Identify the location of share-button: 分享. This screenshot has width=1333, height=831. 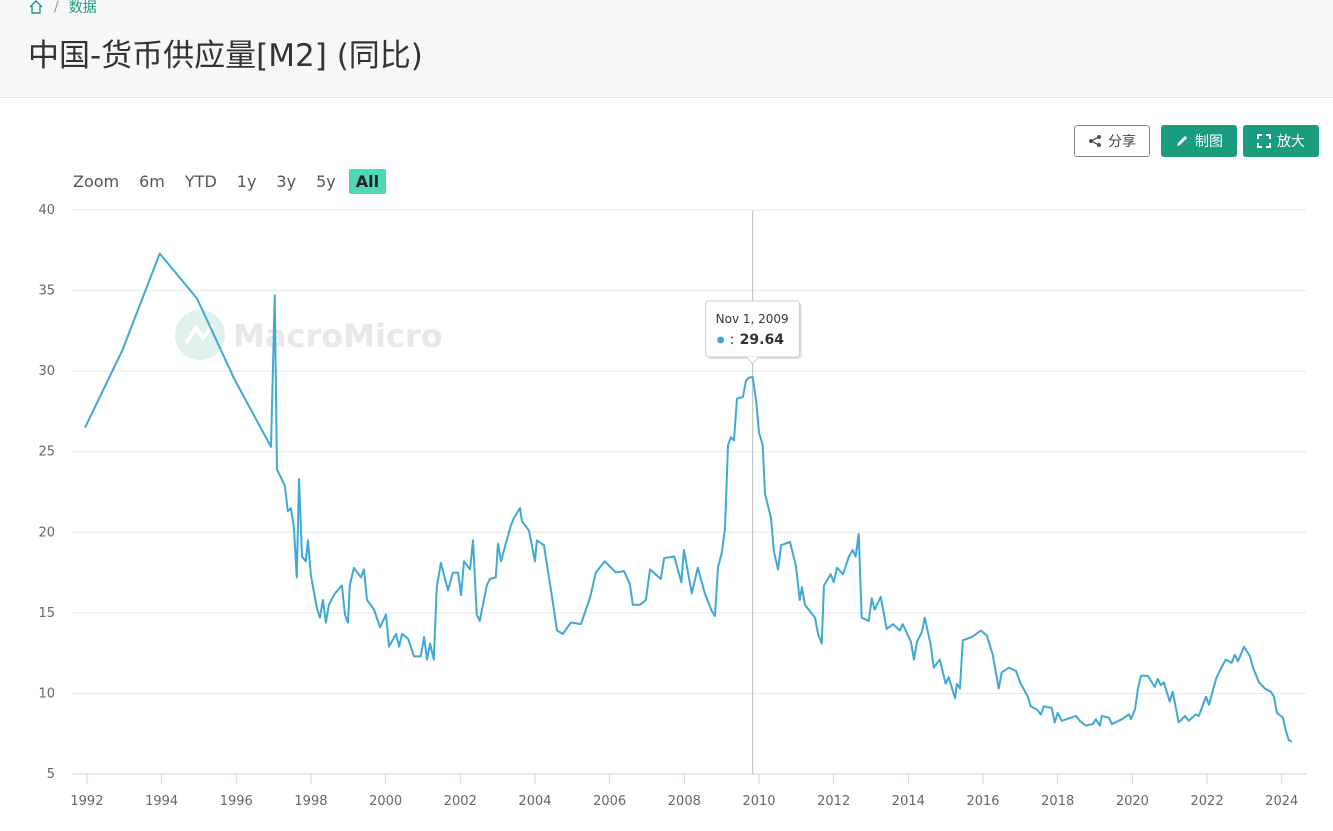
(1112, 141).